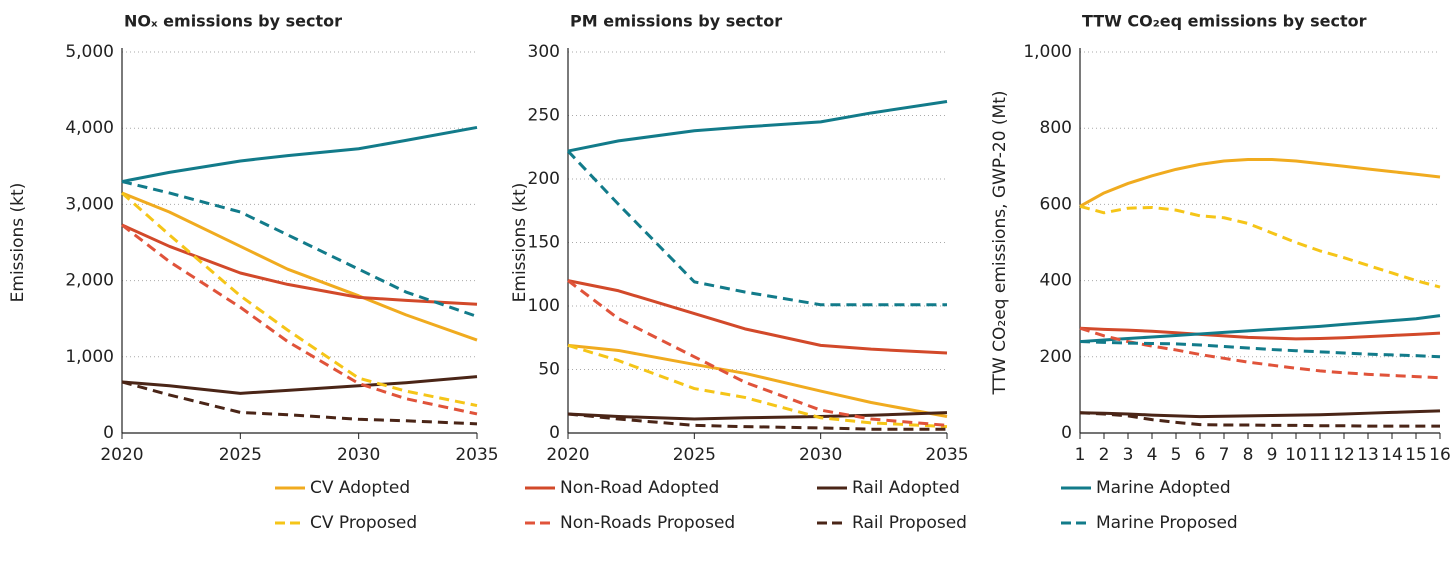 Image resolution: width=1454 pixels, height=565 pixels. What do you see at coordinates (1152, 455) in the screenshot?
I see `x-tick-label: 4` at bounding box center [1152, 455].